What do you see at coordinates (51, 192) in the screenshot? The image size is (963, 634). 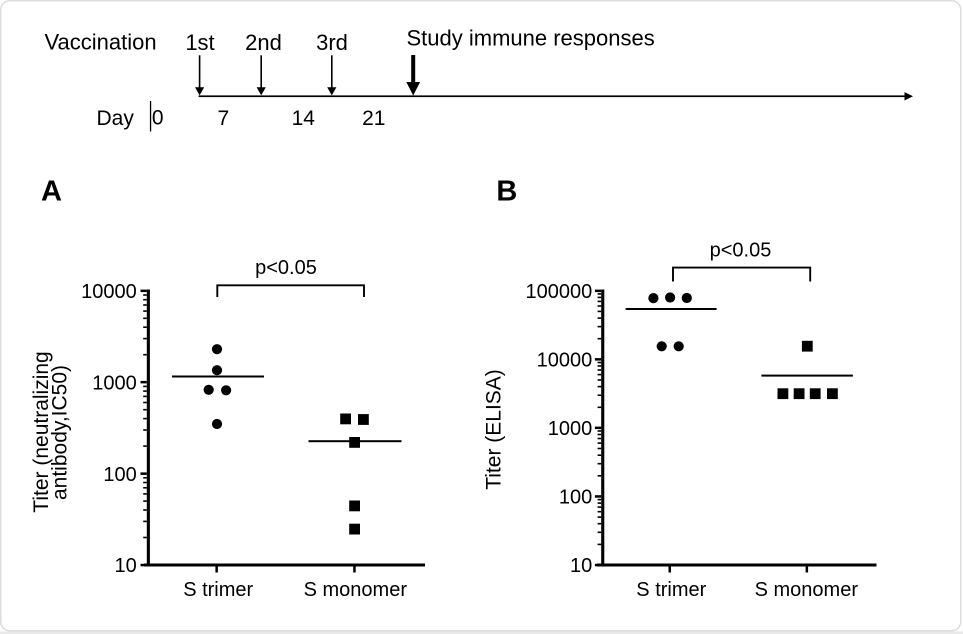 I see `svg-text: A` at bounding box center [51, 192].